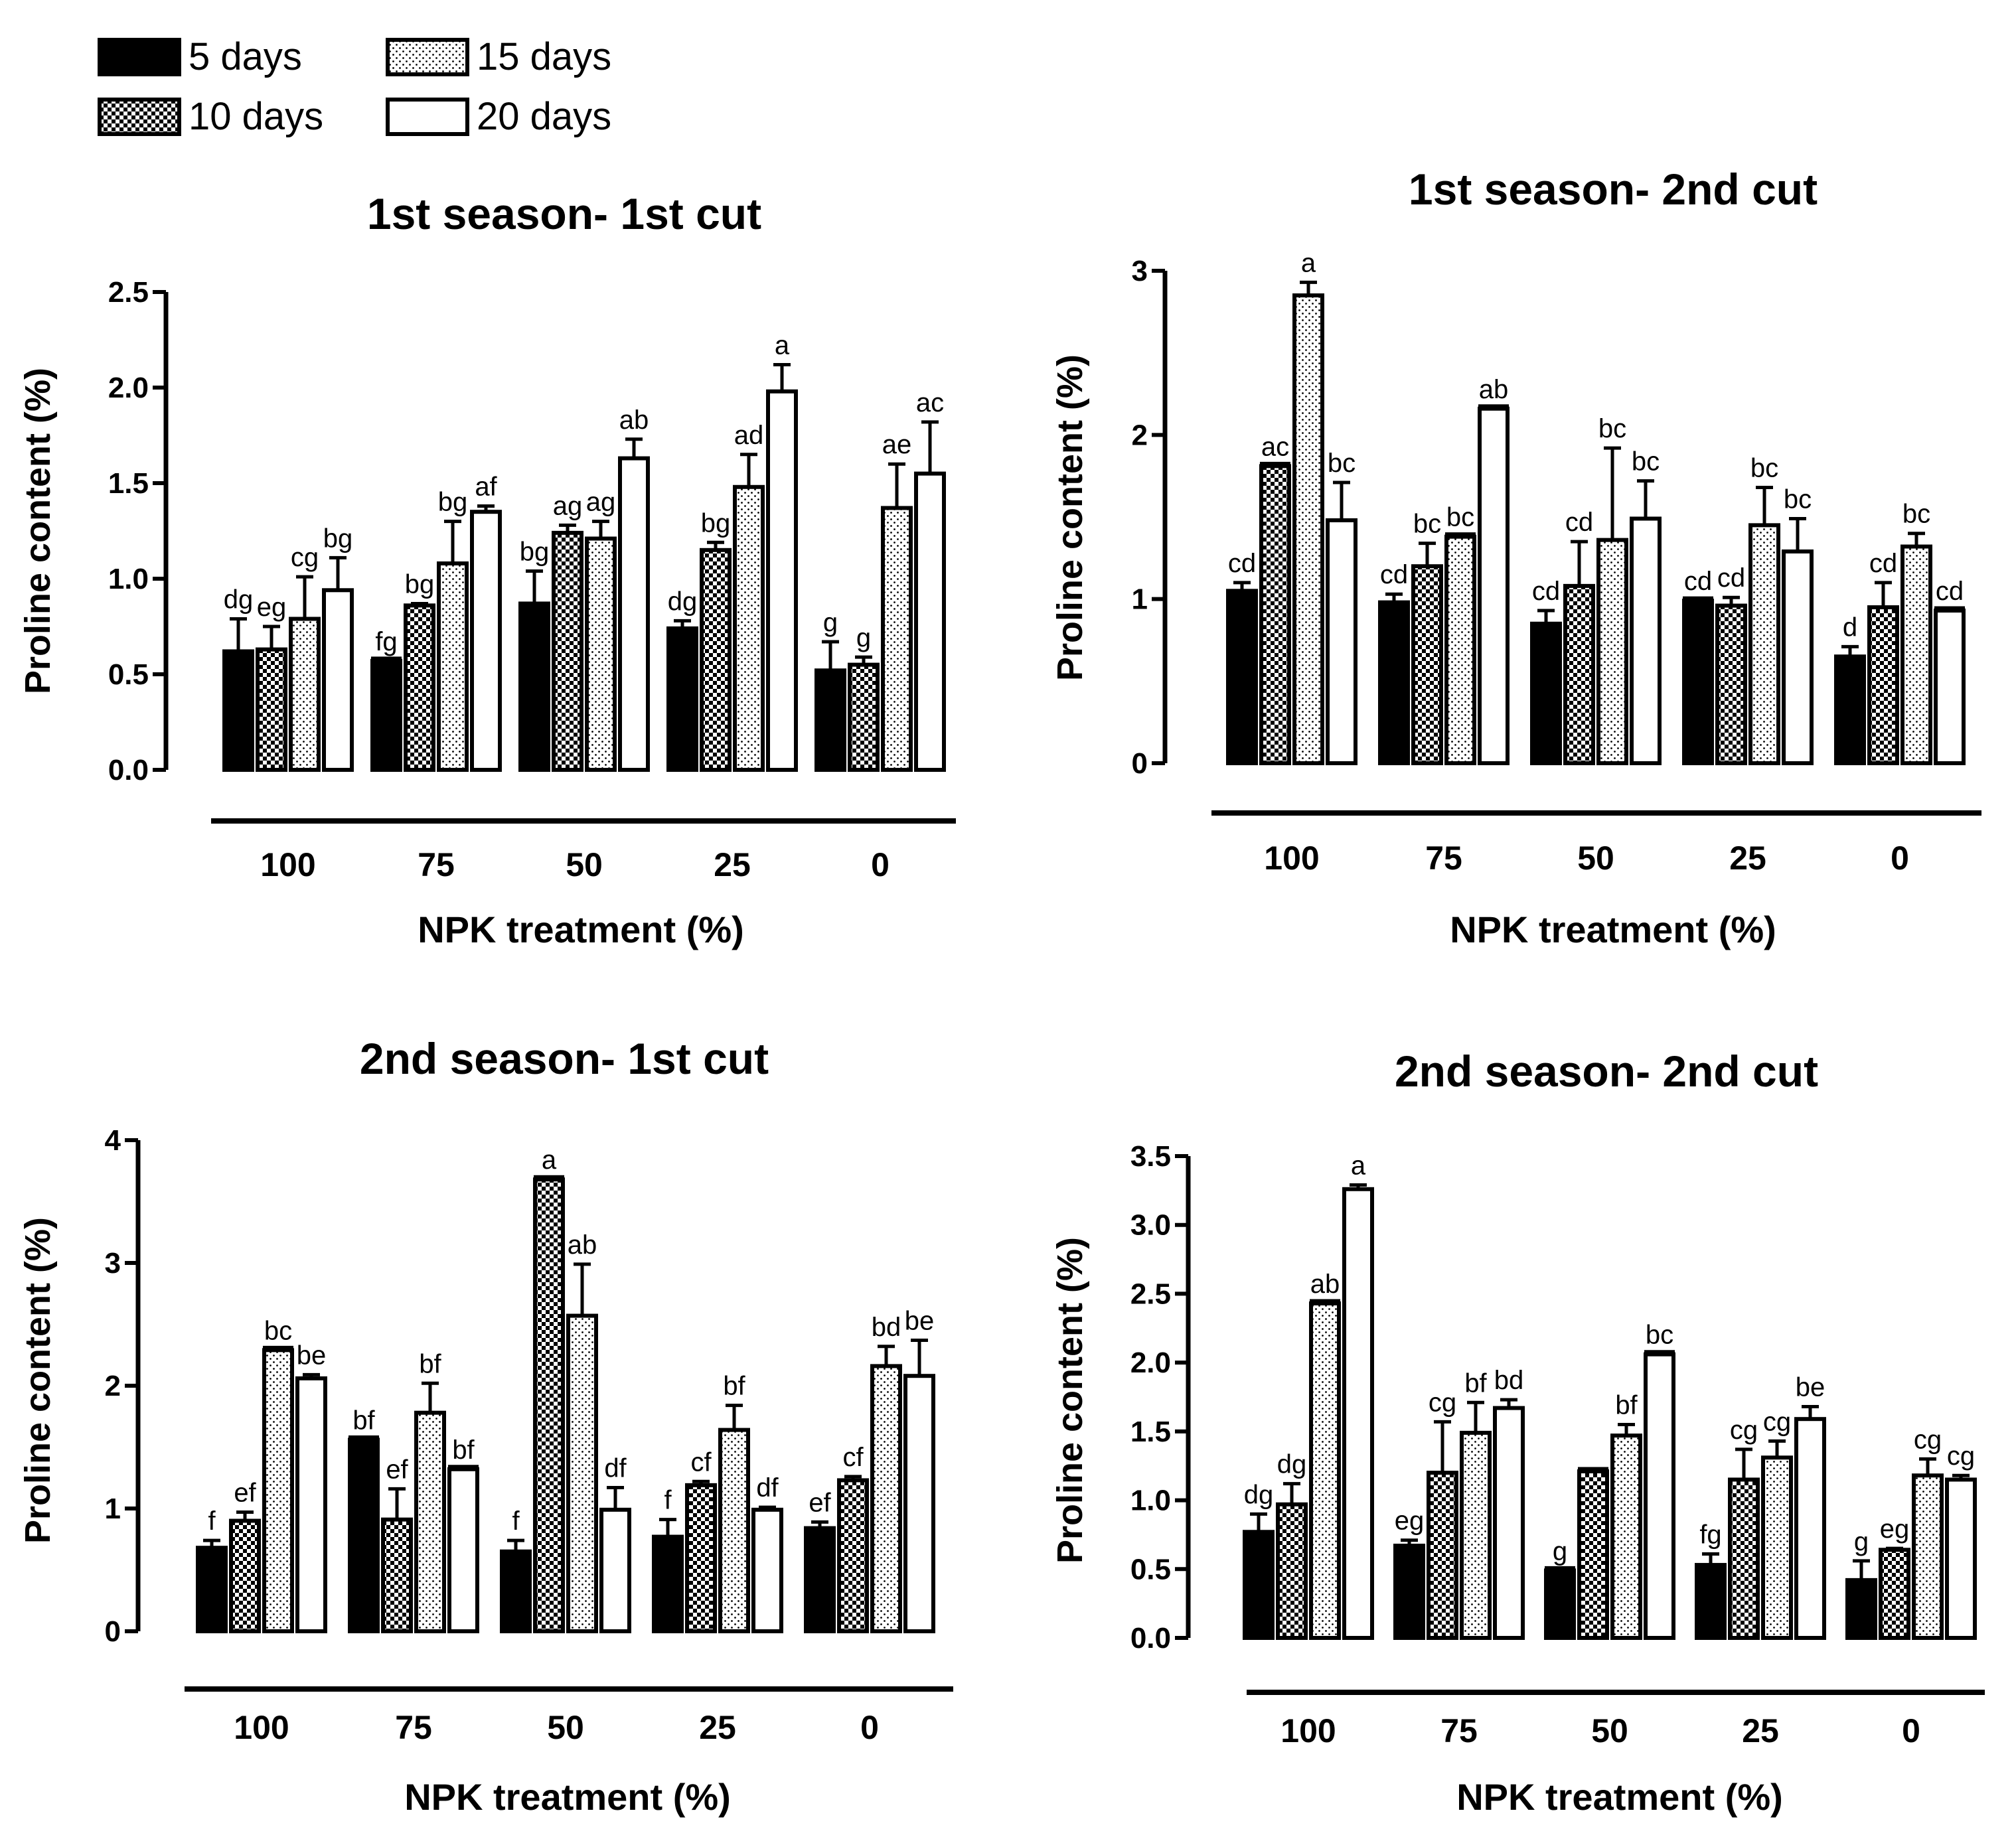  What do you see at coordinates (1610, 1730) in the screenshot?
I see `x-tick-label: 50` at bounding box center [1610, 1730].